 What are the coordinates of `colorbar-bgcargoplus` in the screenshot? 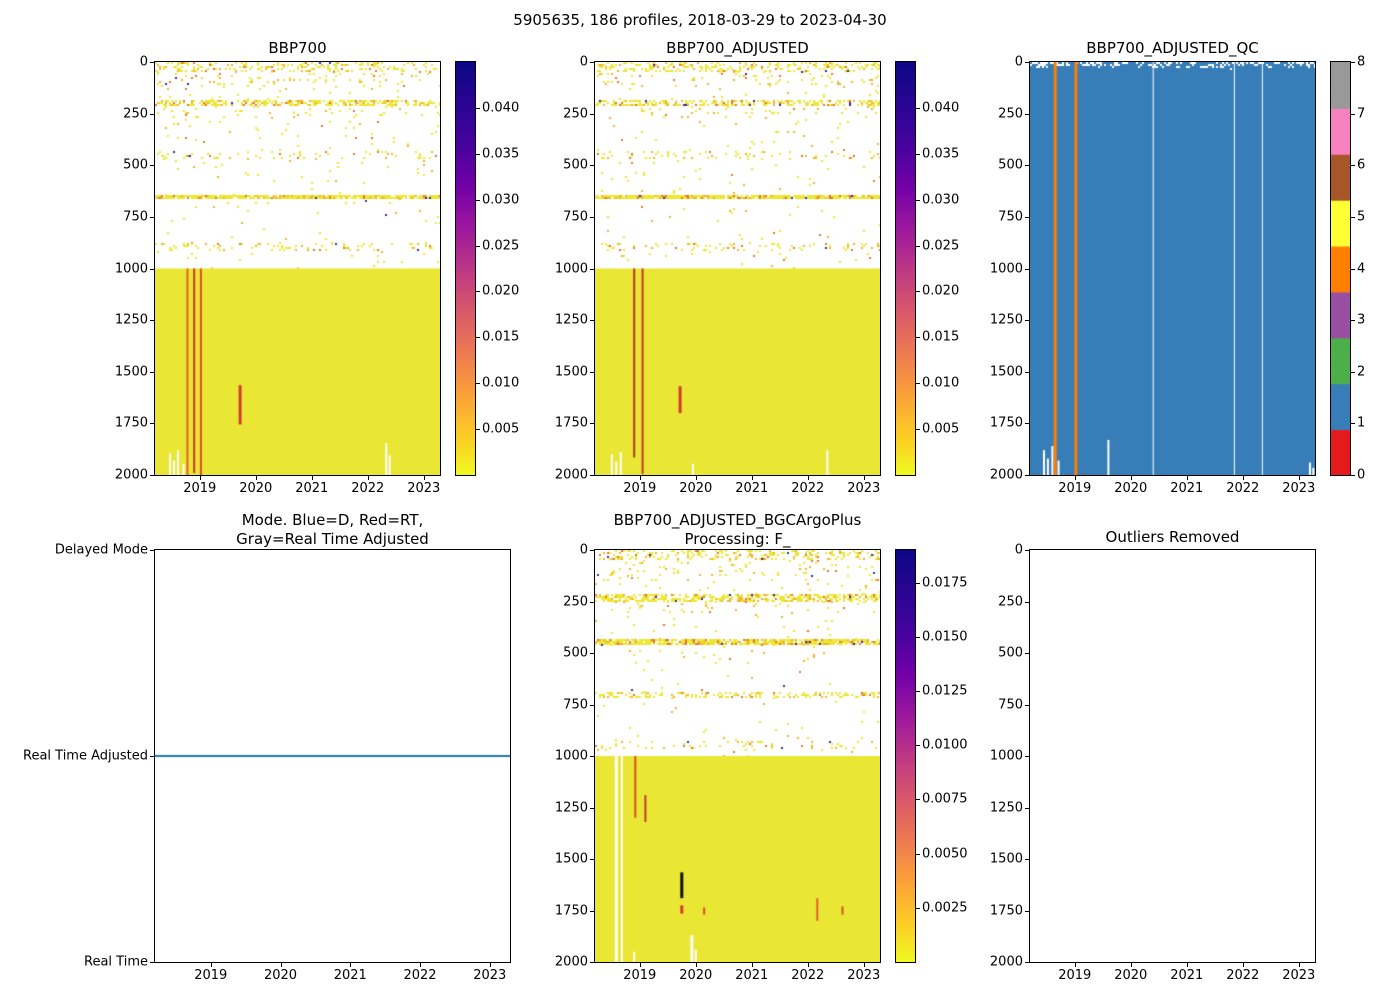 It's located at (905, 756).